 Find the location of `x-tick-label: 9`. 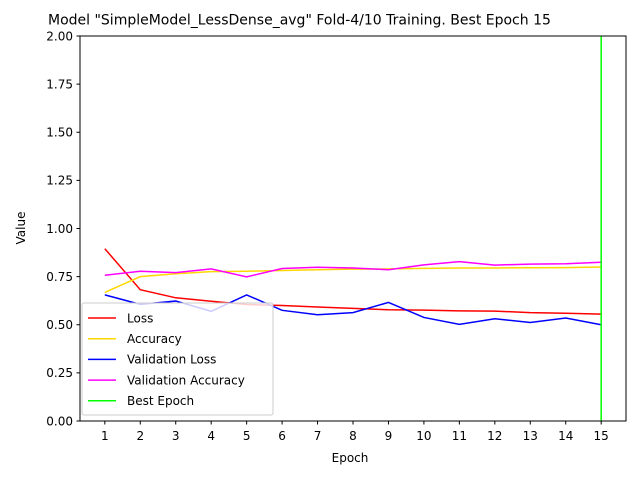

x-tick-label: 9 is located at coordinates (389, 436).